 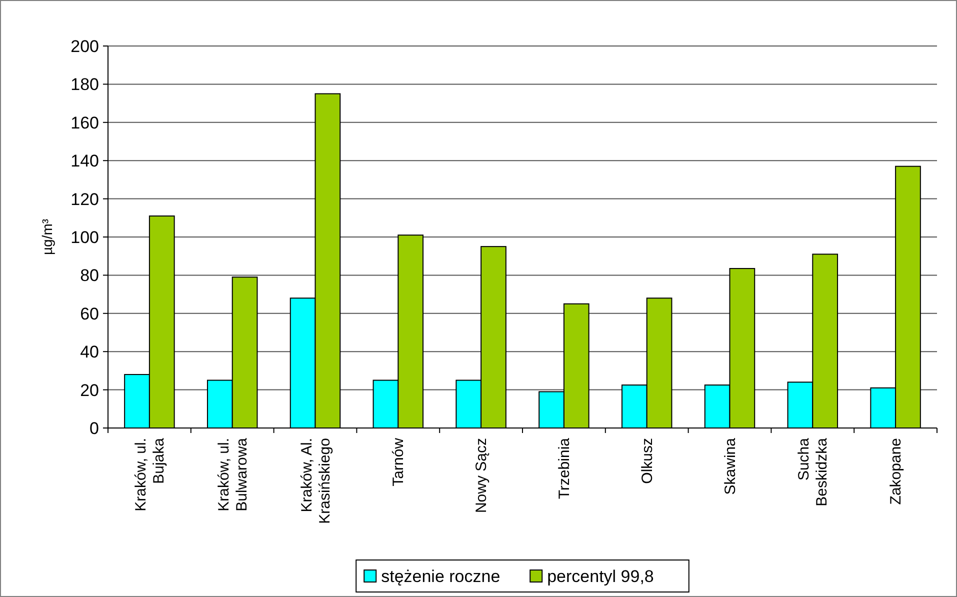 What do you see at coordinates (84, 237) in the screenshot?
I see `y-tick-label: 100` at bounding box center [84, 237].